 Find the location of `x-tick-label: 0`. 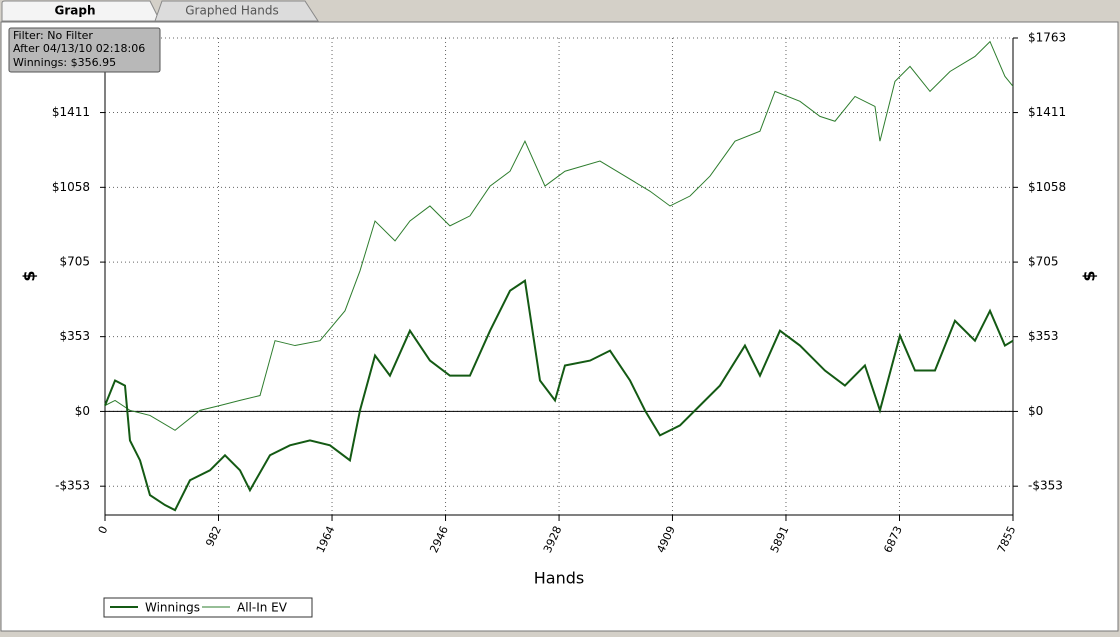

x-tick-label: 0 is located at coordinates (103, 530).